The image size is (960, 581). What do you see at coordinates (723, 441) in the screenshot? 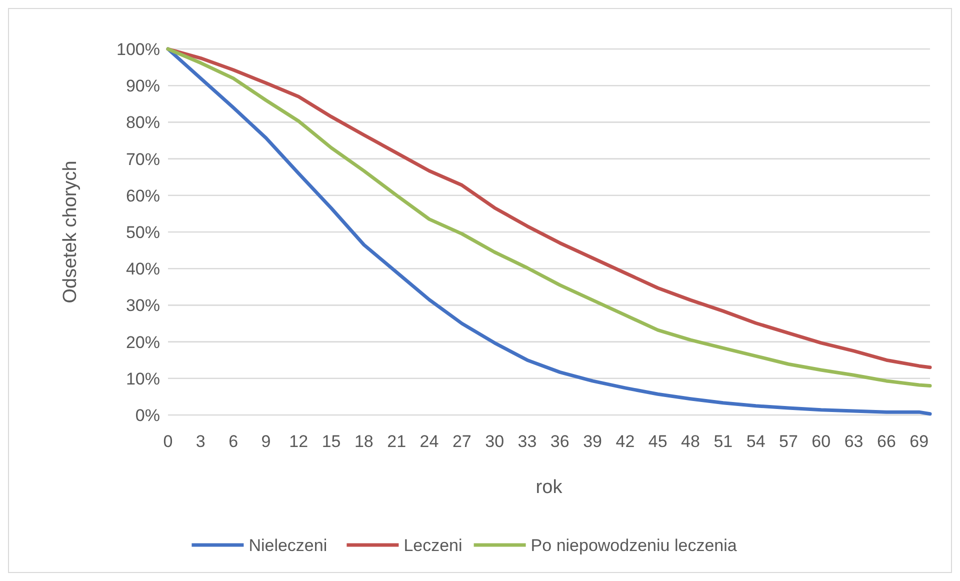
I see `x-tick-label: 51` at bounding box center [723, 441].